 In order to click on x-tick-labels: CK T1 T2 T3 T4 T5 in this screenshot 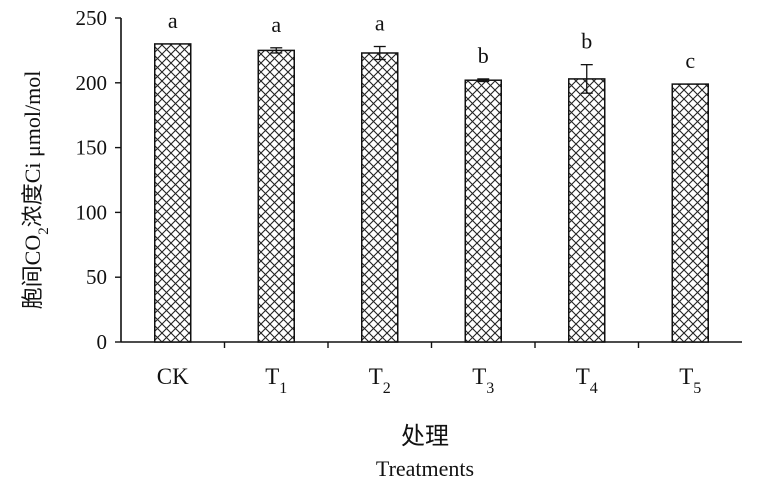, I will do `click(429, 380)`.